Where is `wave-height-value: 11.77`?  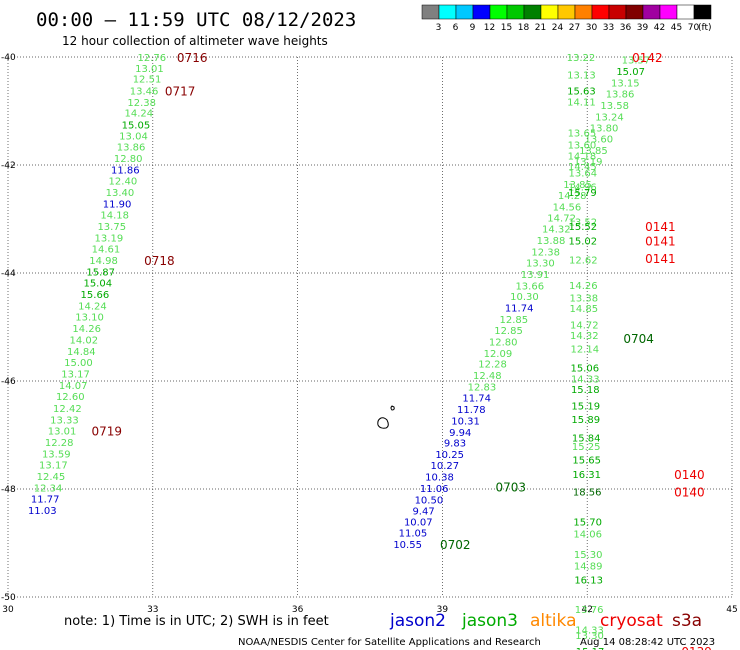
wave-height-value: 11.77 is located at coordinates (45, 500).